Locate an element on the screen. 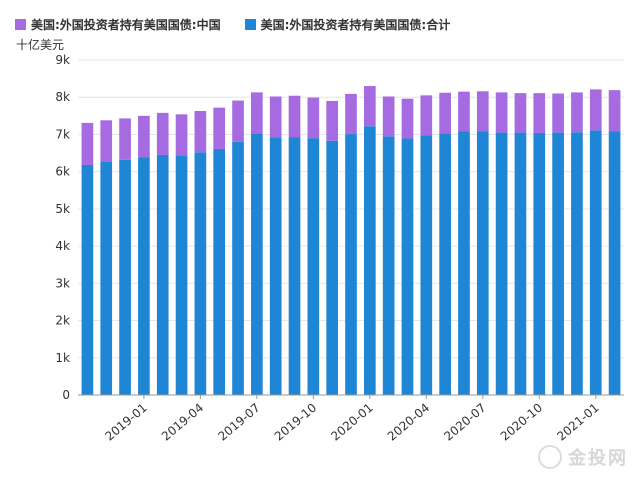  y-tick-label: 3k is located at coordinates (62, 283).